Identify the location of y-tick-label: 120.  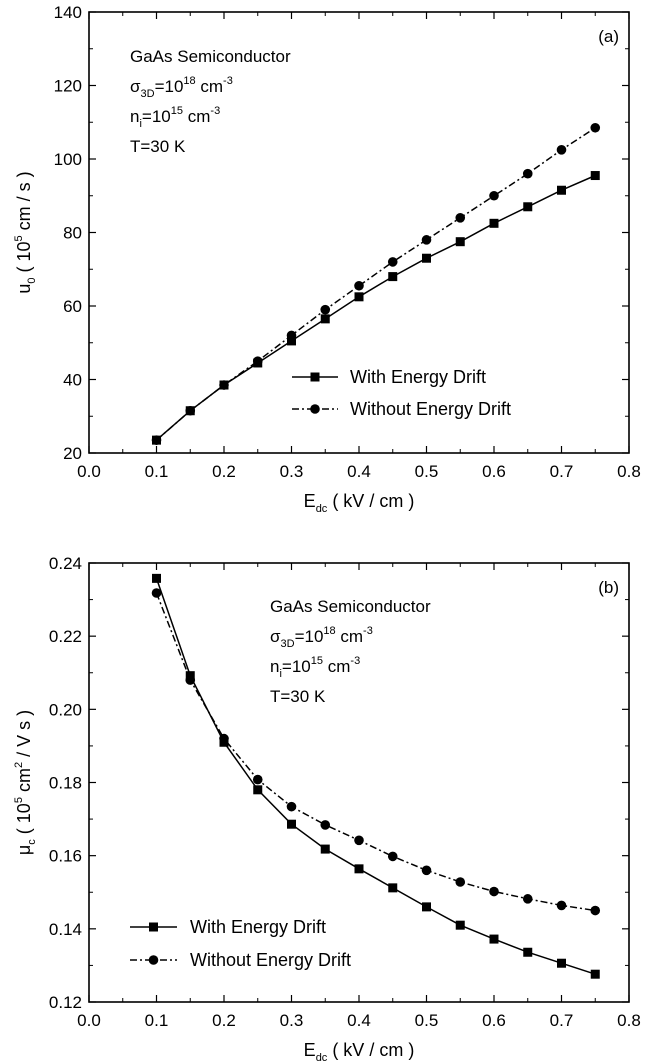
(68, 86).